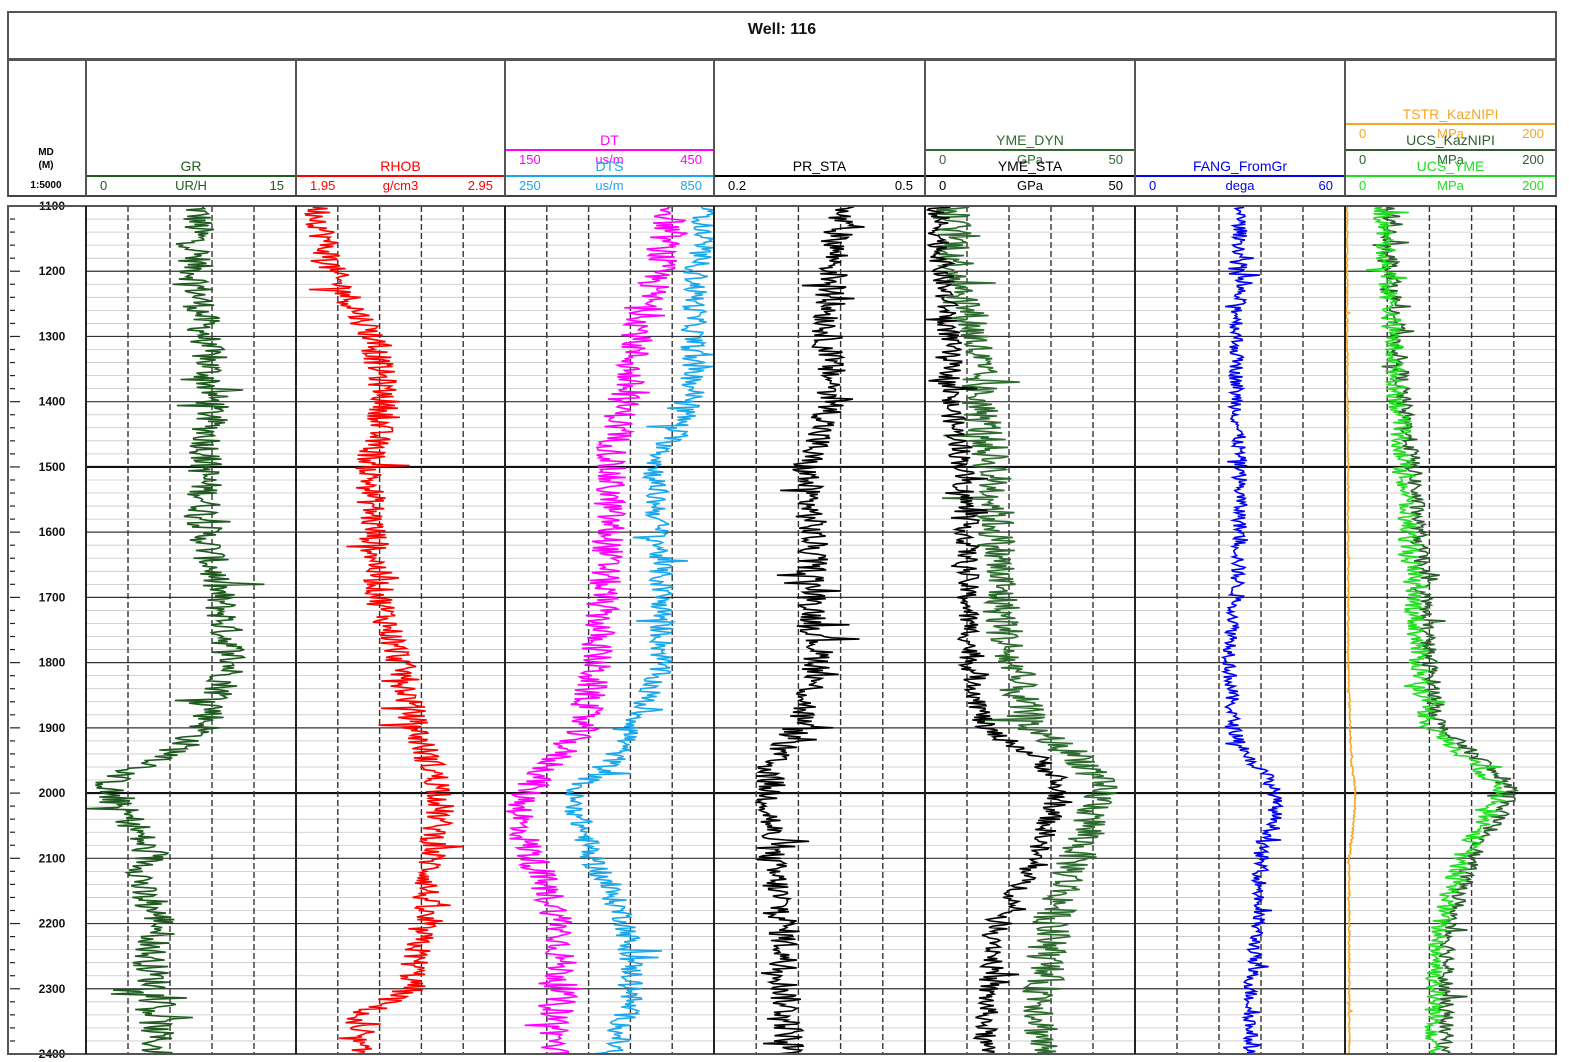 The width and height of the screenshot is (1569, 1062). I want to click on curve-name-dts: DTS, so click(610, 166).